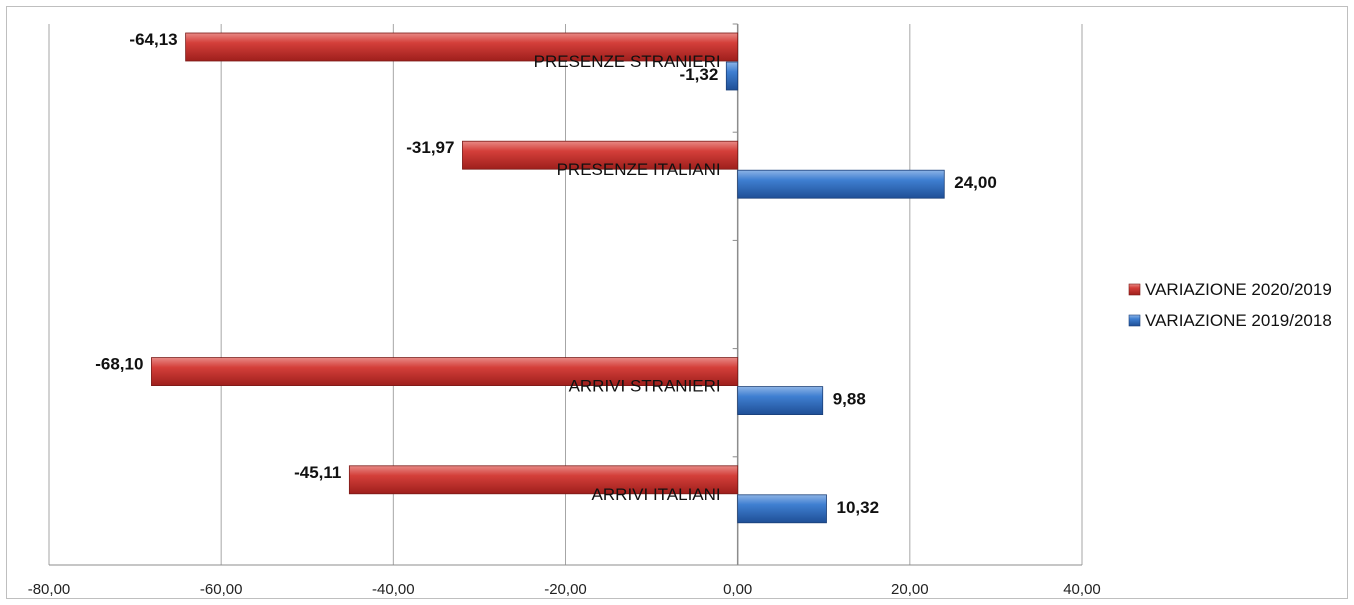  Describe the element at coordinates (565, 589) in the screenshot. I see `x-tick-label: -20,00` at that location.